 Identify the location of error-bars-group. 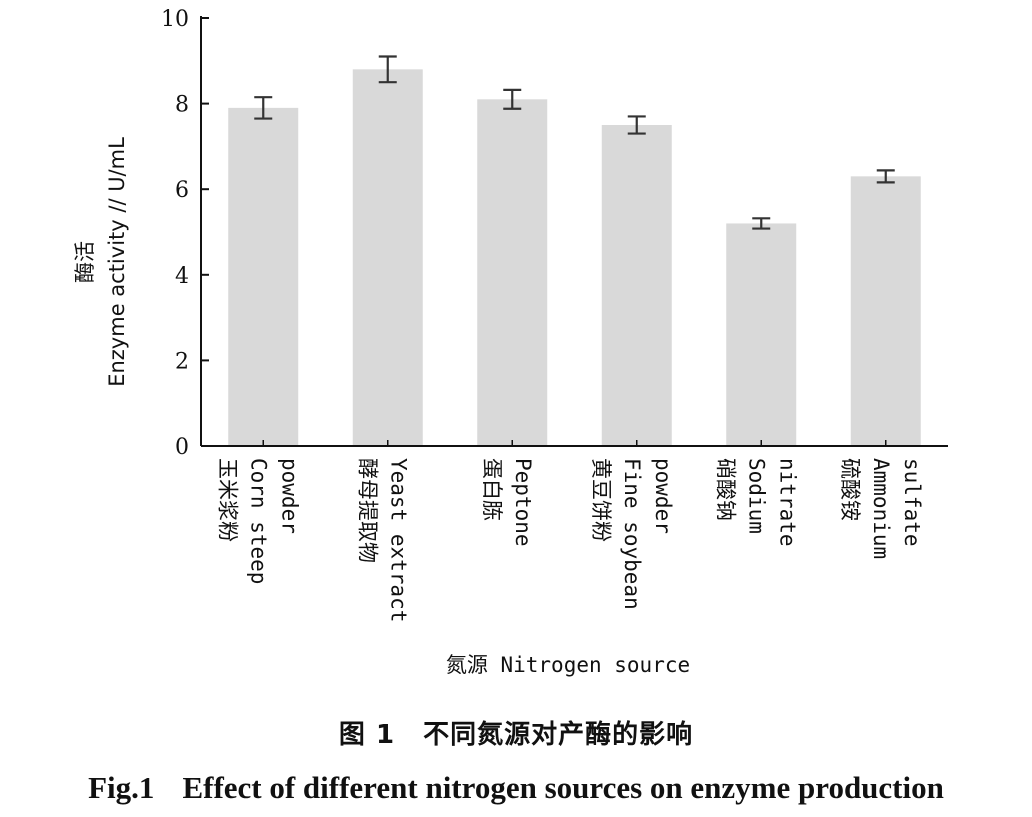
(574, 142).